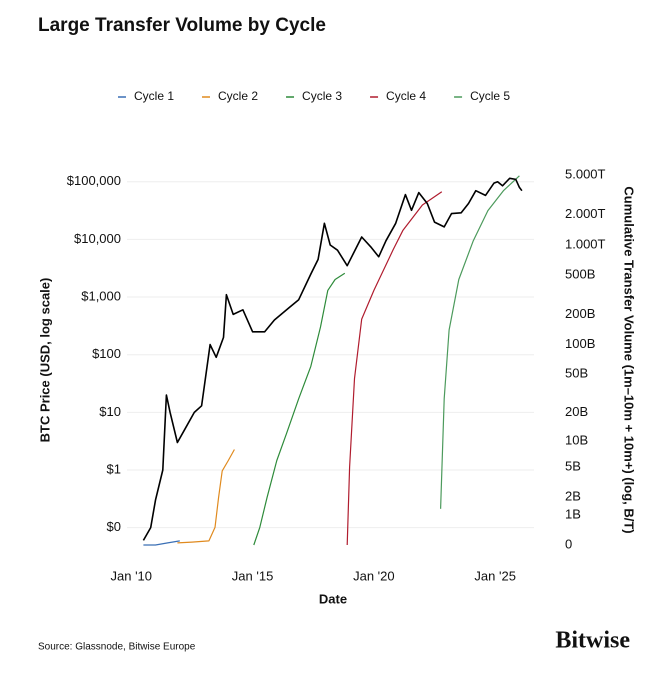  Describe the element at coordinates (97, 238) in the screenshot. I see `y-tick-label: $10,000` at that location.